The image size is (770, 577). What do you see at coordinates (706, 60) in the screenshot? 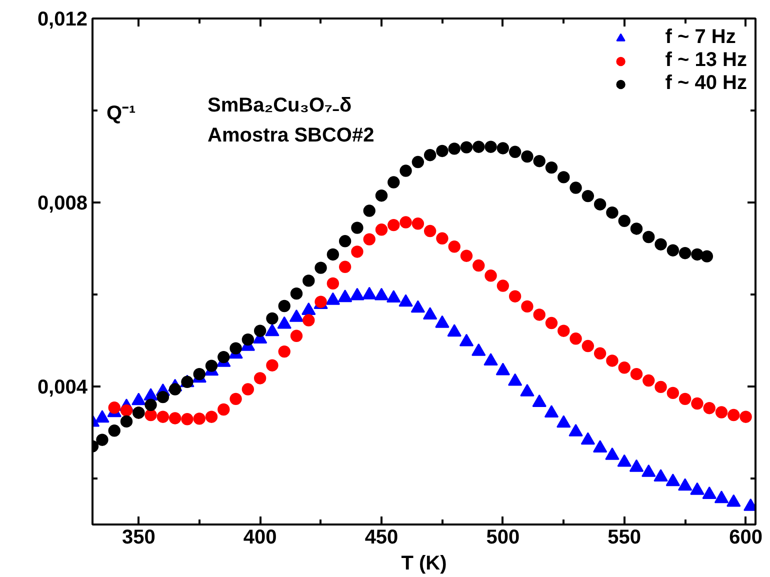
I see `legend-label: f ~ 13 Hz` at bounding box center [706, 60].